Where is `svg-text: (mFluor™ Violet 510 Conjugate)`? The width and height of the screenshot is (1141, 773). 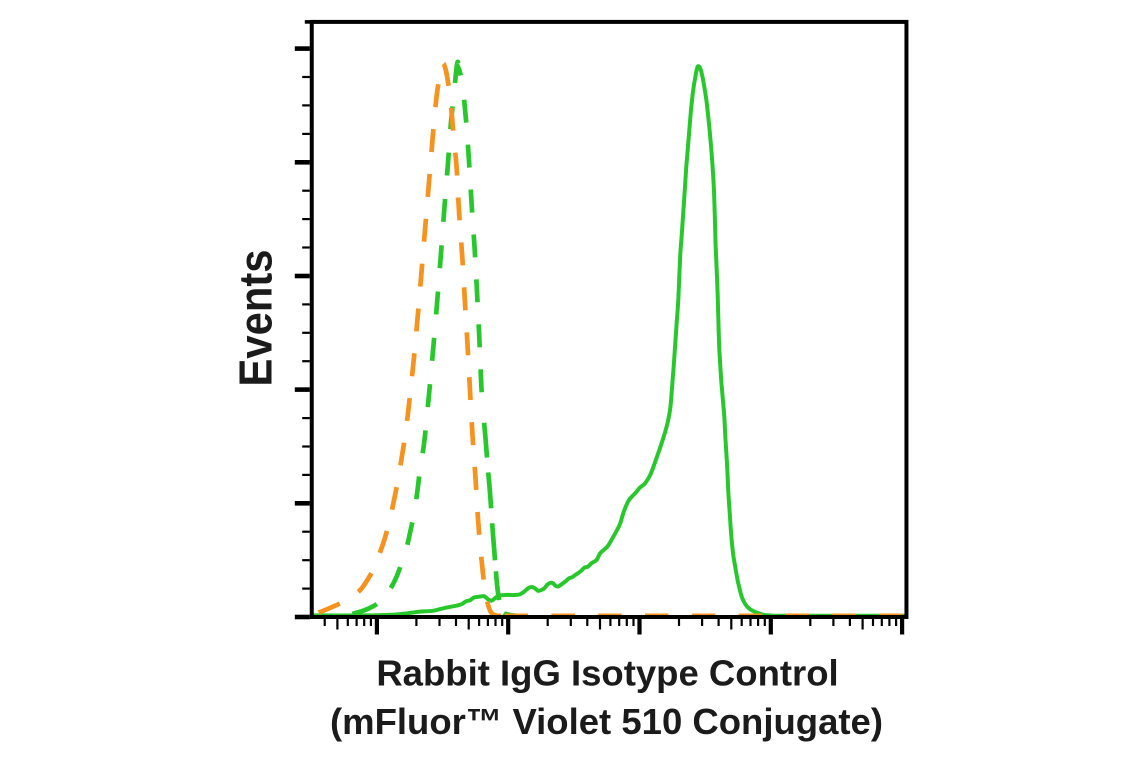 svg-text: (mFluor™ Violet 510 Conjugate) is located at coordinates (606, 721).